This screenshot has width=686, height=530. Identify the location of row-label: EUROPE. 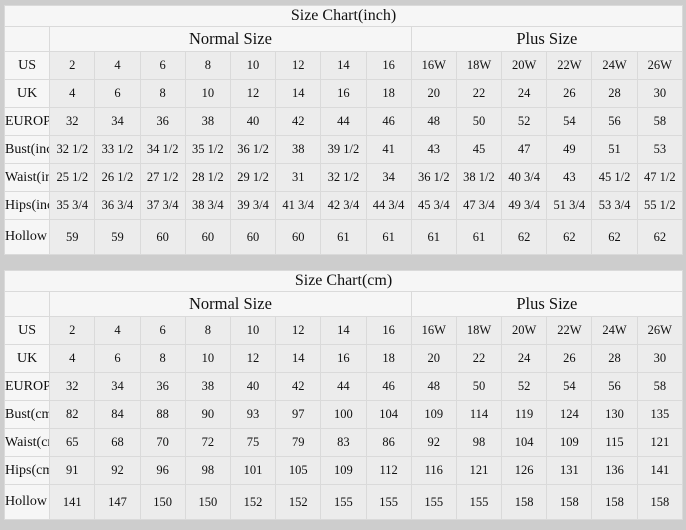
(27, 386).